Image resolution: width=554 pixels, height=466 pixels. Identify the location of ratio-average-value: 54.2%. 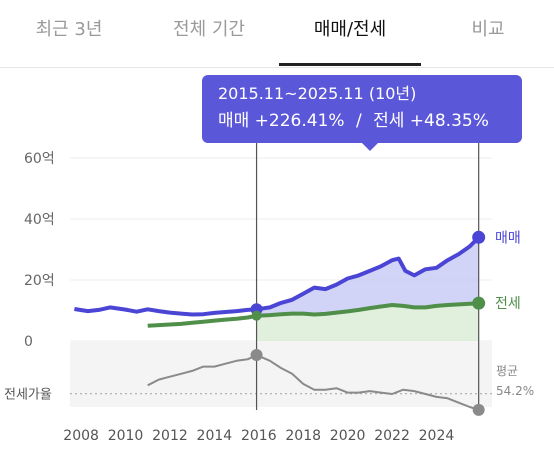
(515, 391).